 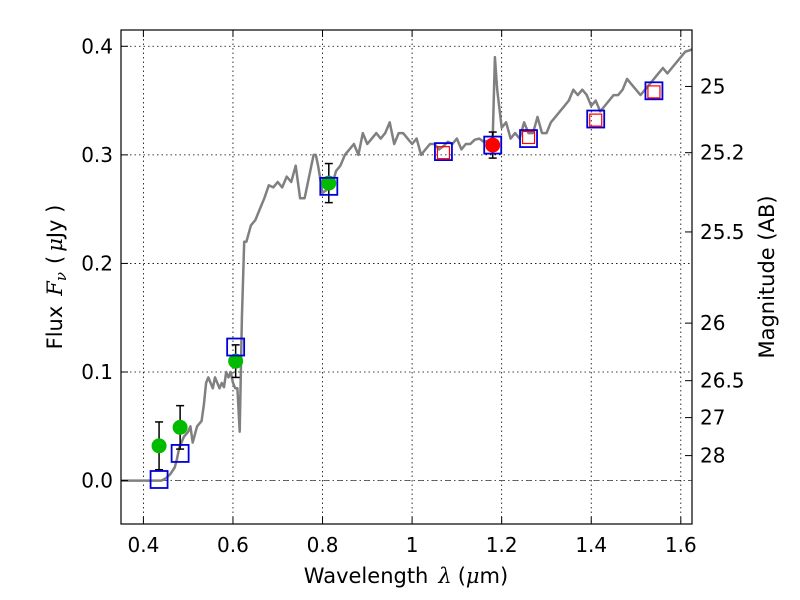 What do you see at coordinates (722, 232) in the screenshot?
I see `y2-tick-label: 25.5` at bounding box center [722, 232].